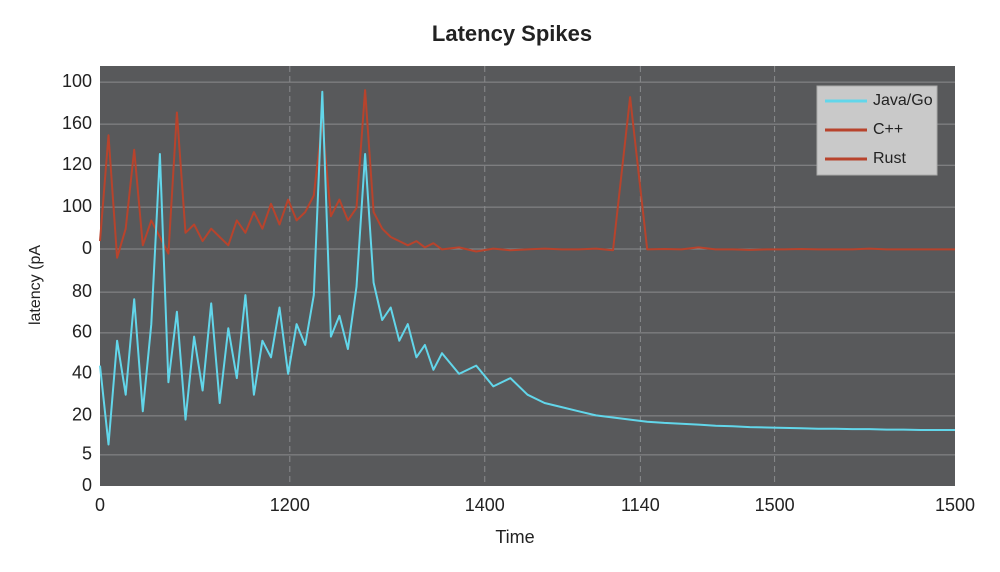 The width and height of the screenshot is (1000, 572). Describe the element at coordinates (640, 505) in the screenshot. I see `x-tick-label: 1140` at that location.